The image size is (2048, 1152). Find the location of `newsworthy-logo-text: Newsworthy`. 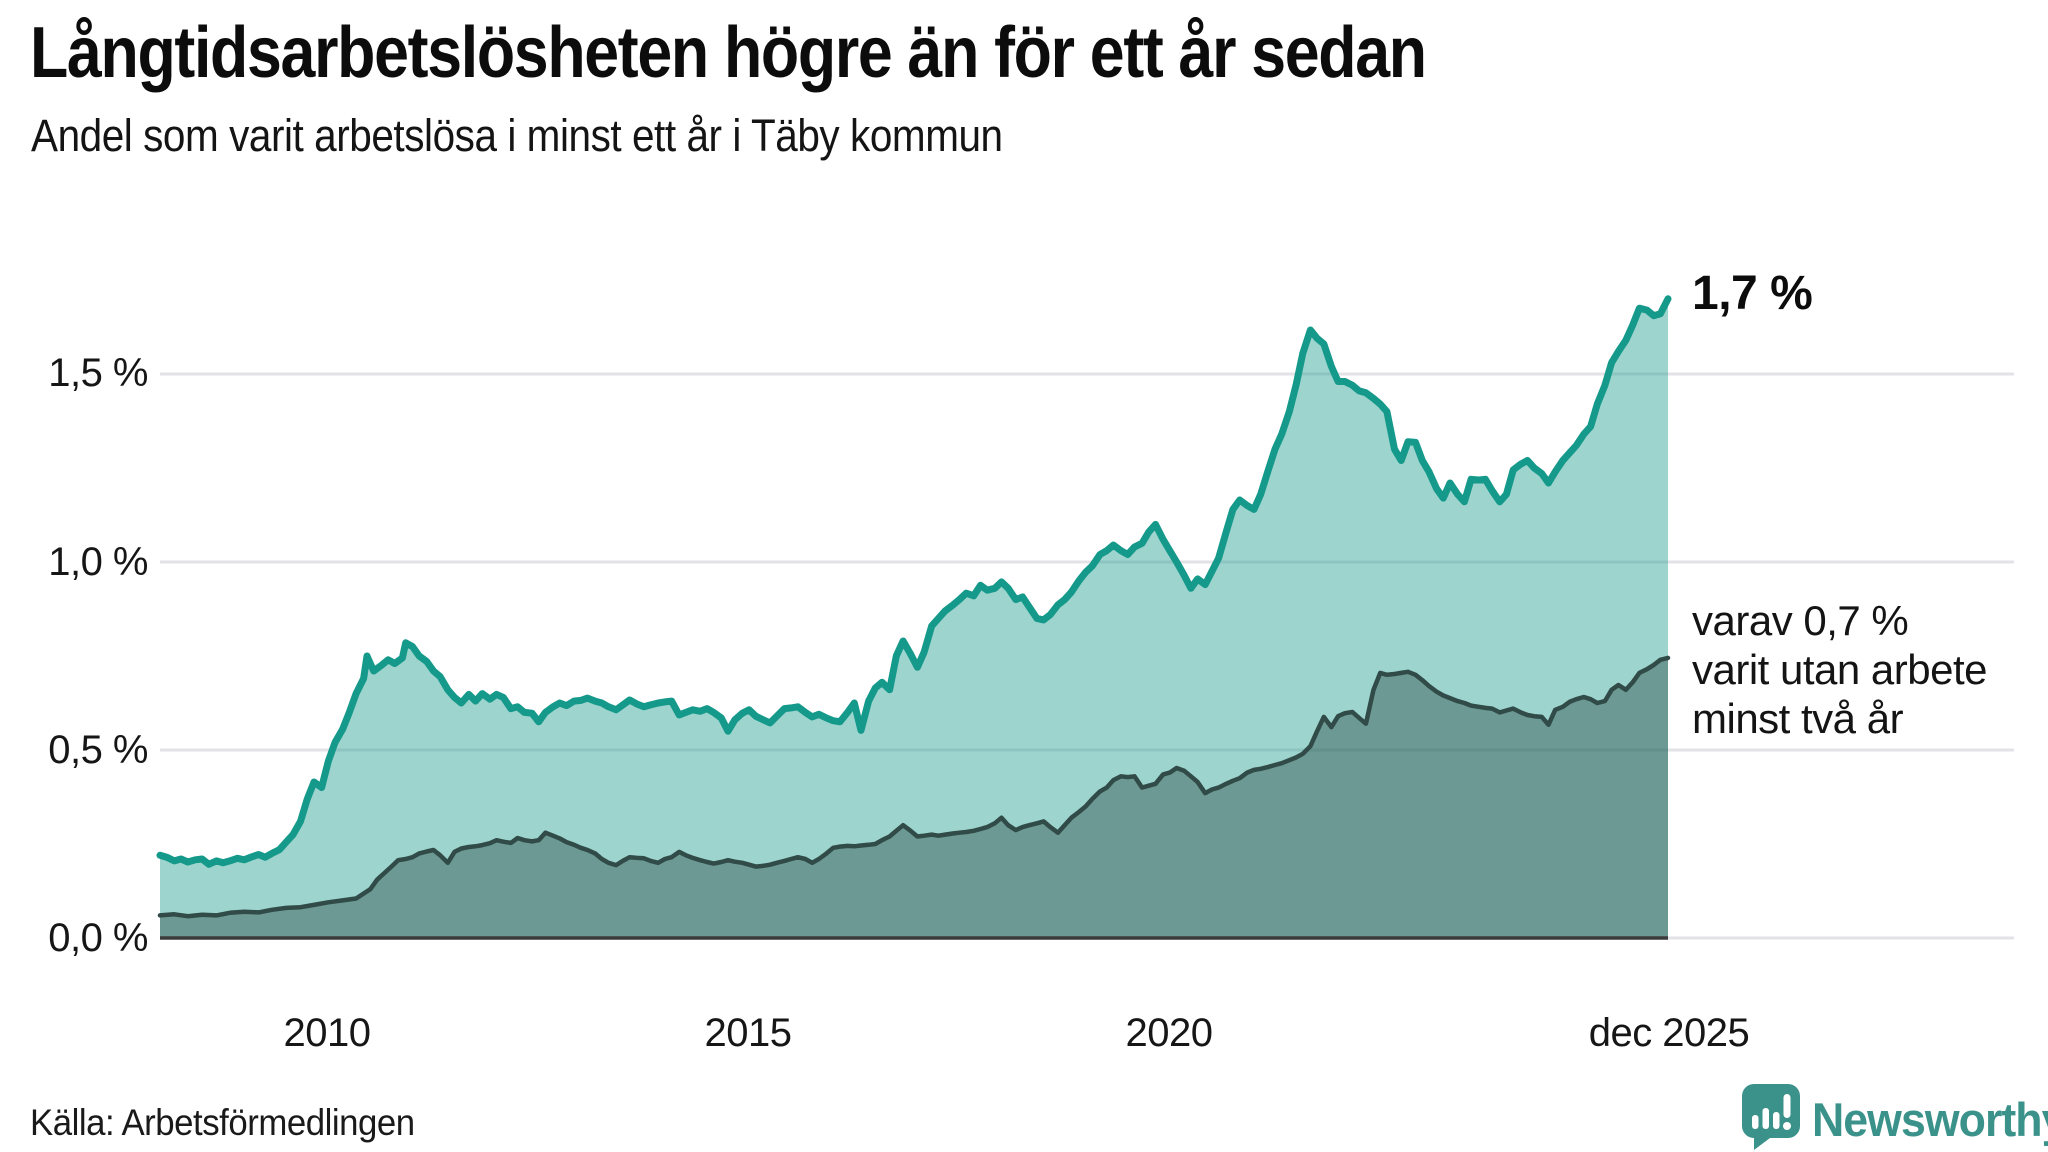

newsworthy-logo-text: Newsworthy is located at coordinates (1930, 1119).